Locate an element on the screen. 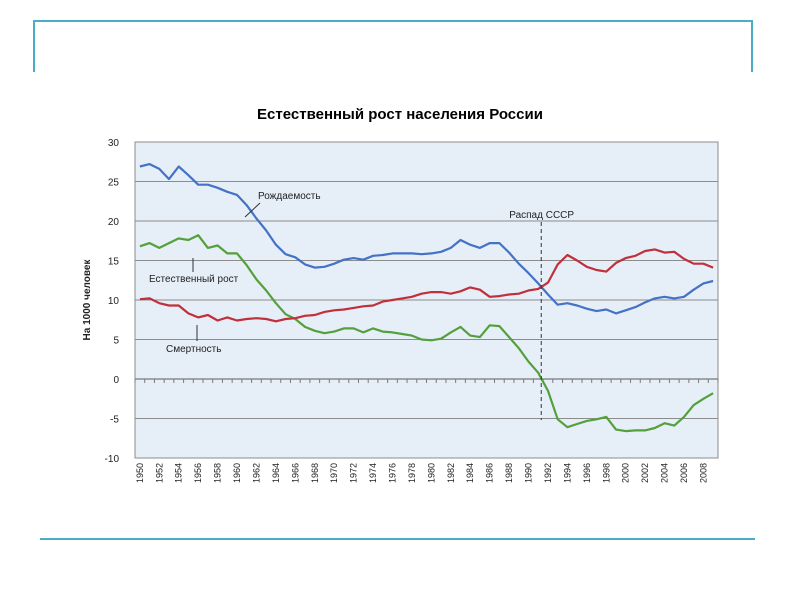  slide-top-frame is located at coordinates (393, 46).